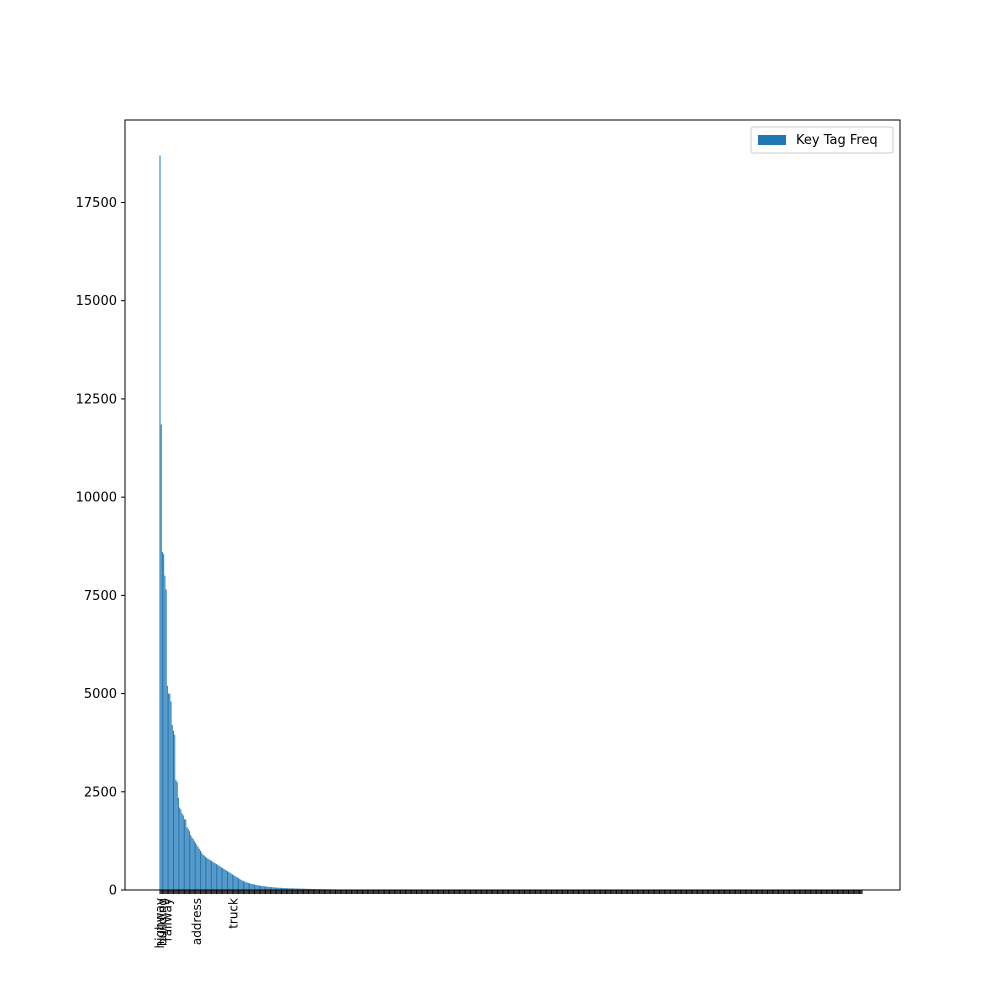 This screenshot has height=1000, width=1000. What do you see at coordinates (167, 919) in the screenshot?
I see `x-tick-label: railway` at bounding box center [167, 919].